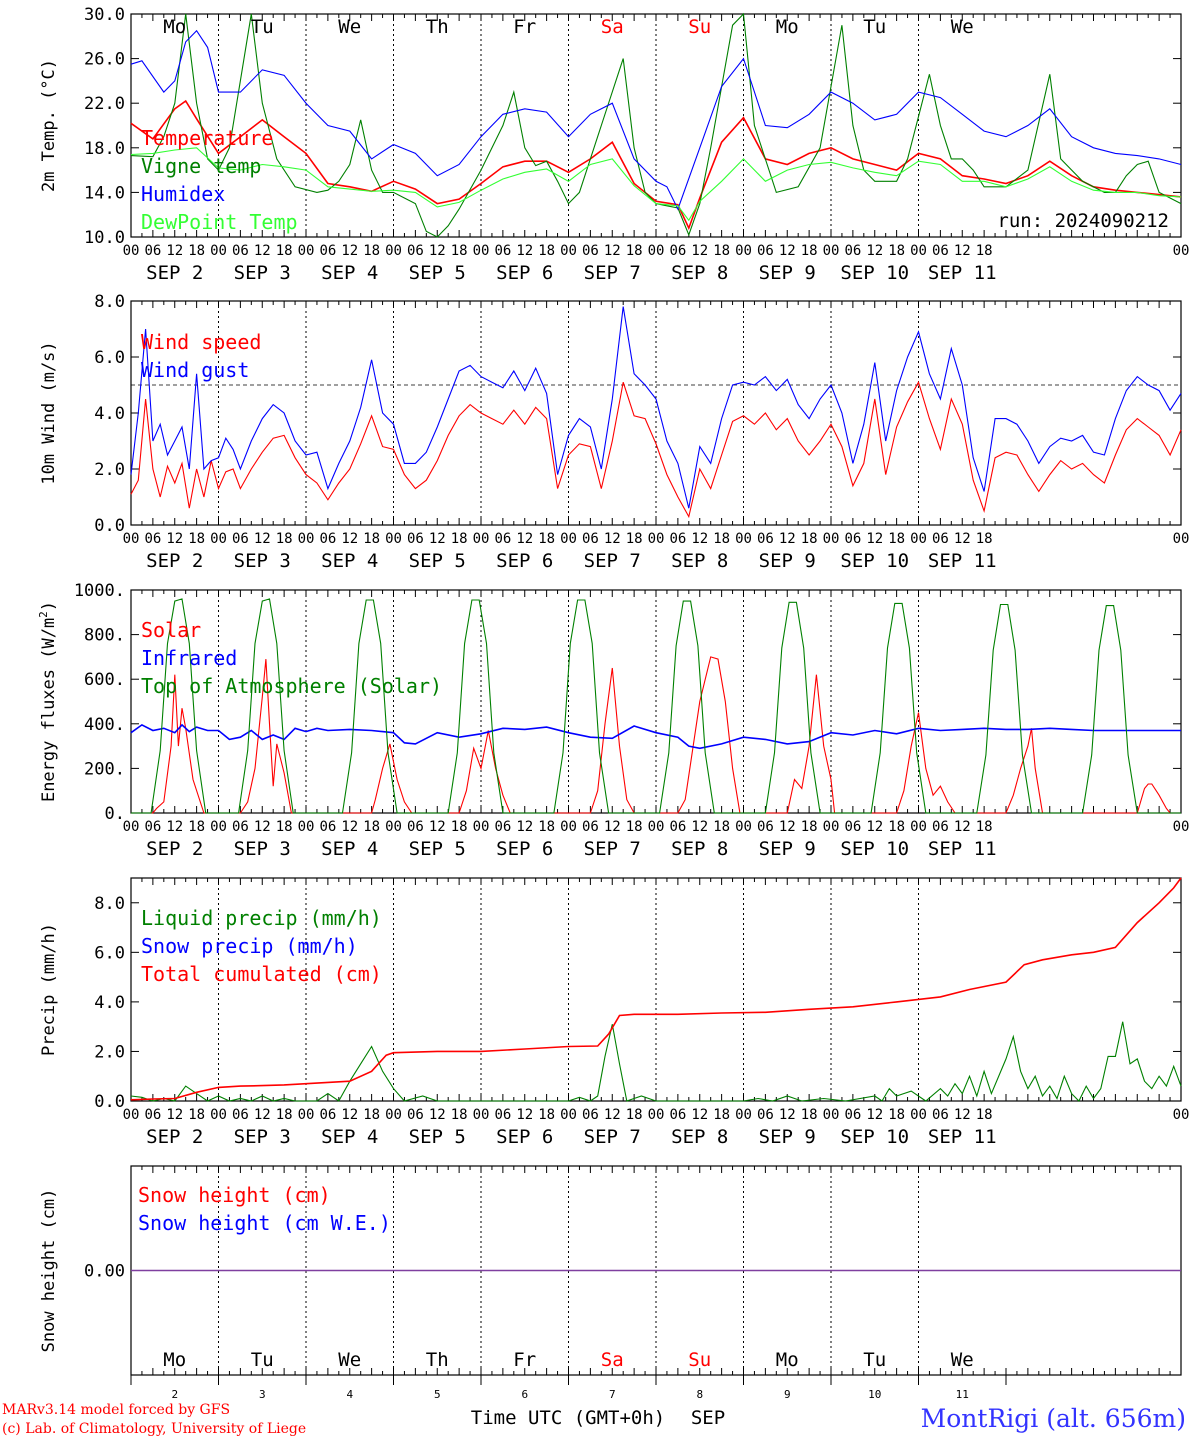  Describe the element at coordinates (787, 1394) in the screenshot. I see `bottom-day-number: 9` at that location.